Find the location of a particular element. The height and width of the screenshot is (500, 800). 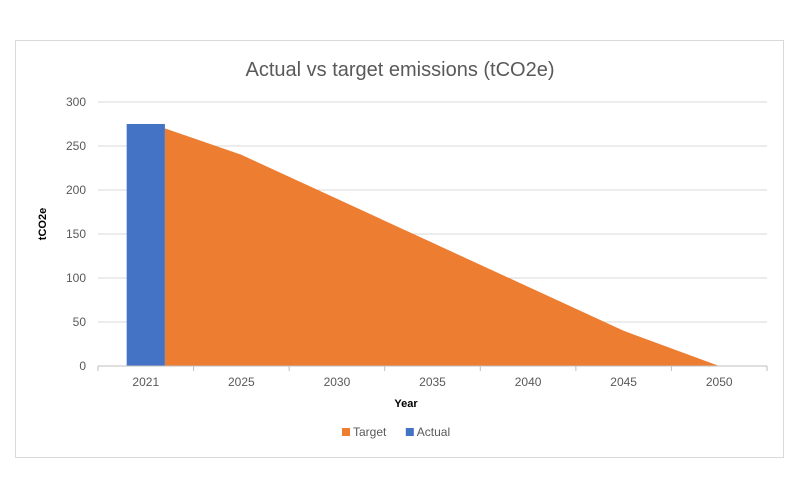

actual-bar-layer is located at coordinates (145, 245).